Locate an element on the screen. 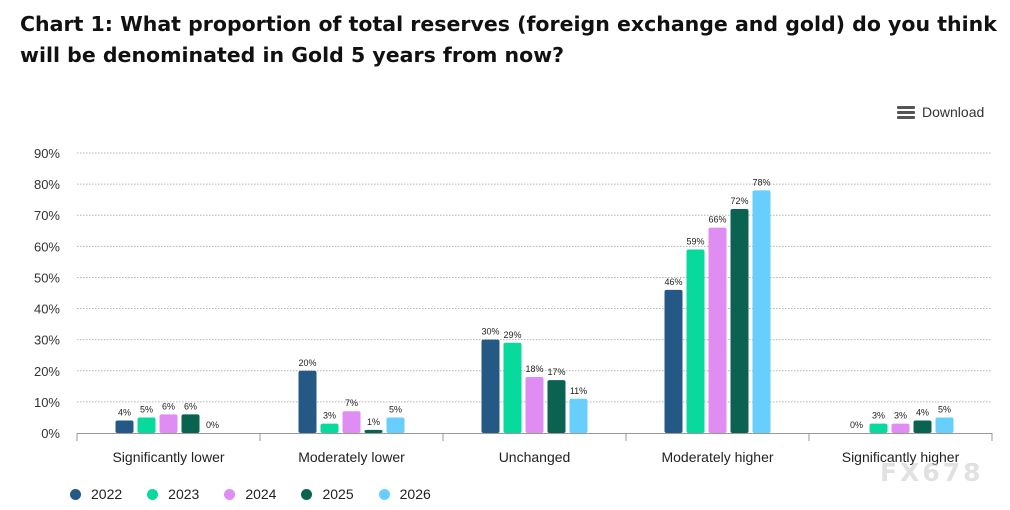 The height and width of the screenshot is (510, 1010). data-label: 17% is located at coordinates (556, 372).